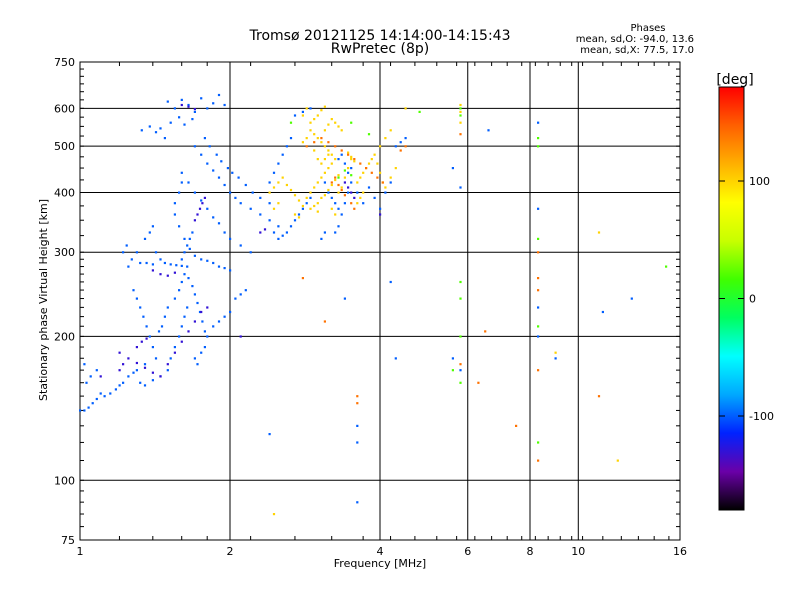 Image resolution: width=800 pixels, height=600 pixels. What do you see at coordinates (467, 551) in the screenshot?
I see `x-tick-label: 6` at bounding box center [467, 551].